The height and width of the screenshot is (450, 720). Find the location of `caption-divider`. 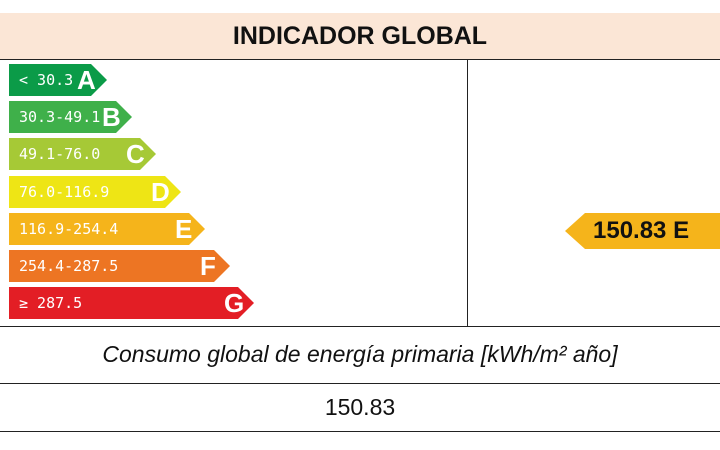

caption-divider is located at coordinates (360, 383).